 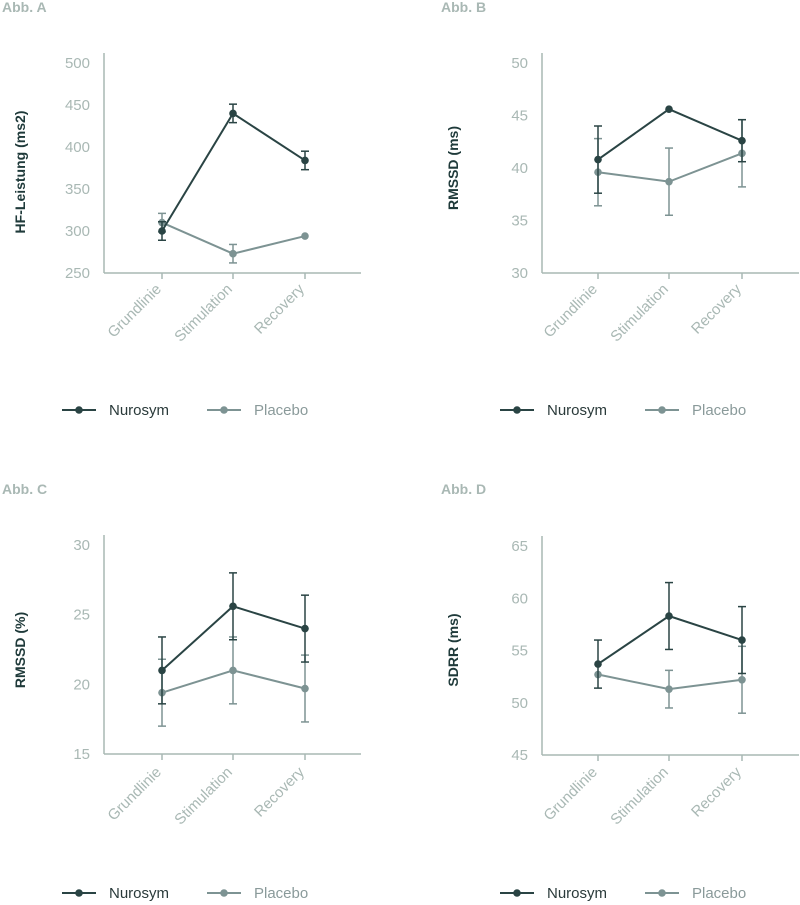 What do you see at coordinates (77, 147) in the screenshot?
I see `y-tick-label: 400` at bounding box center [77, 147].